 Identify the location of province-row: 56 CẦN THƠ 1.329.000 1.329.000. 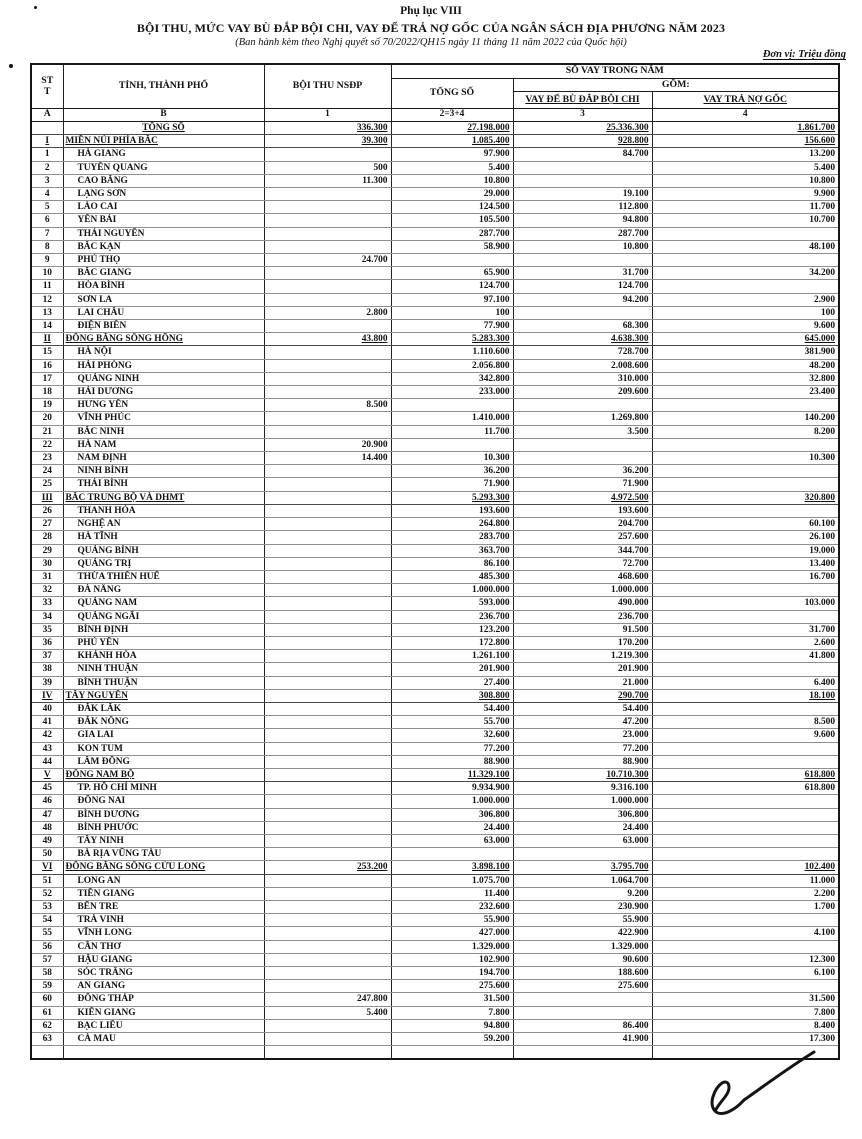
(435, 947).